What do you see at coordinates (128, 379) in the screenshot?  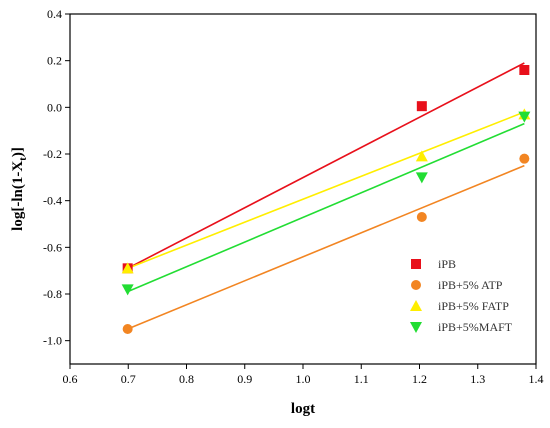 I see `x-tick-label: 0.7` at bounding box center [128, 379].